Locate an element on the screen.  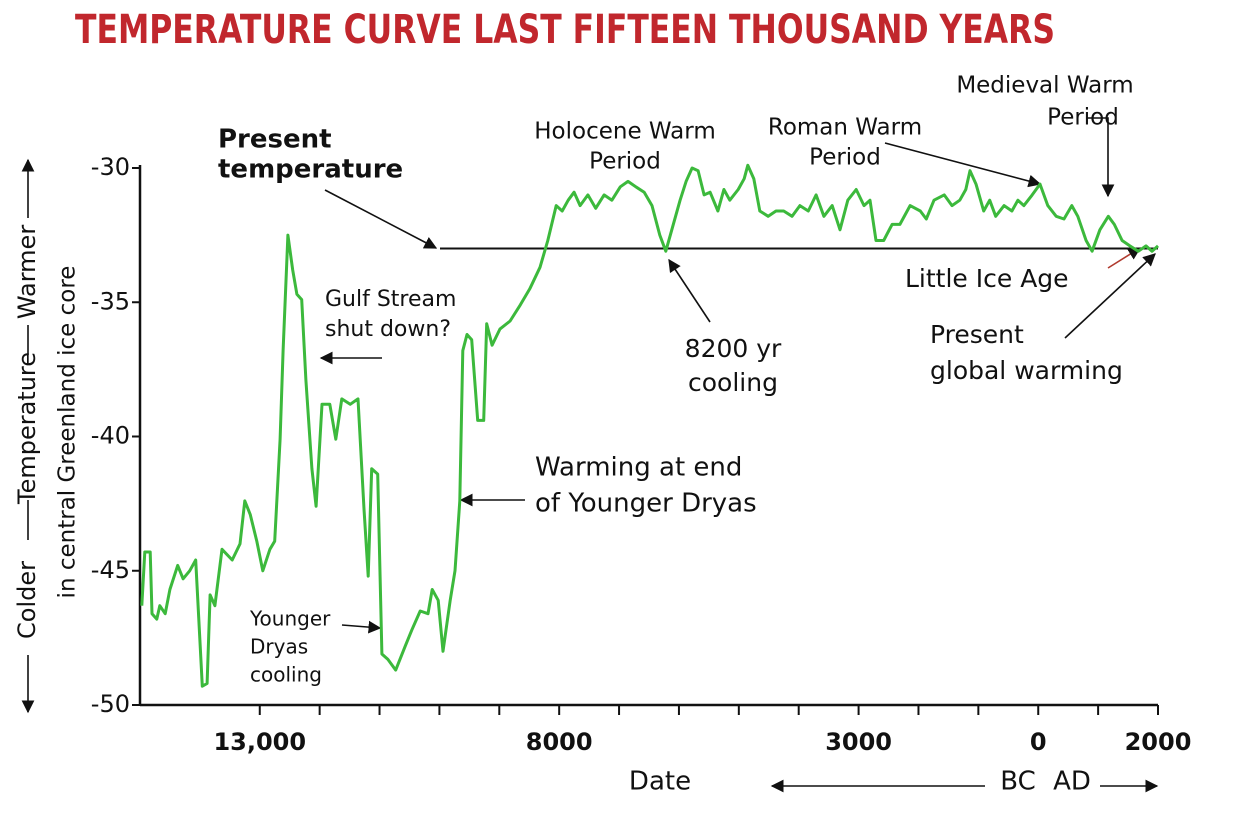
annotation: Little Ice Age is located at coordinates (987, 278).